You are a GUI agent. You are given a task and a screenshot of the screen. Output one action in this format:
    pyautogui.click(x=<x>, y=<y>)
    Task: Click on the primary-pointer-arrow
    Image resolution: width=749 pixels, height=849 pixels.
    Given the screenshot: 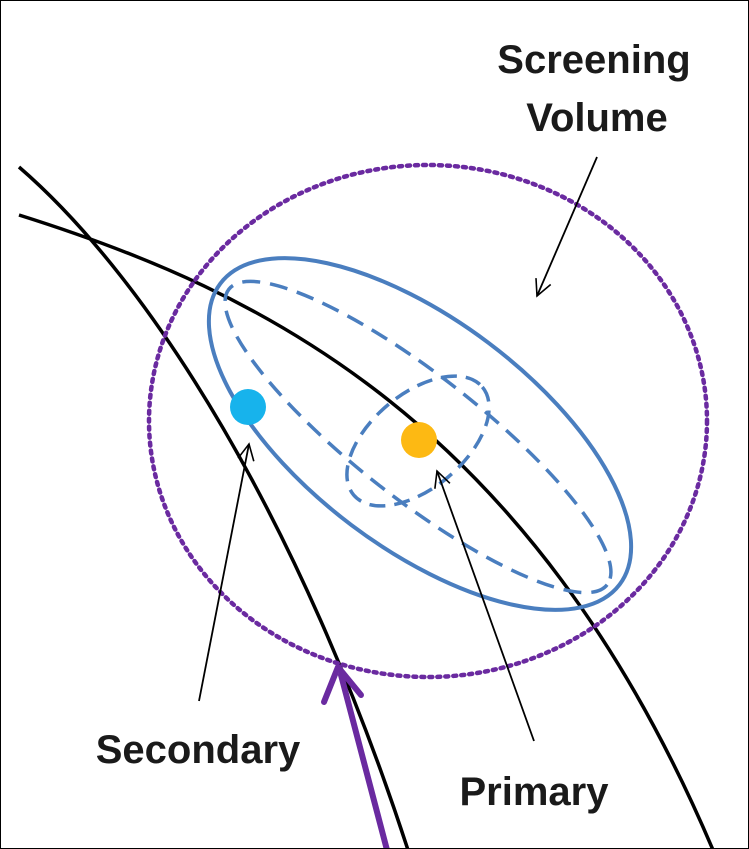 What is the action you would take?
    pyautogui.click(x=484, y=605)
    